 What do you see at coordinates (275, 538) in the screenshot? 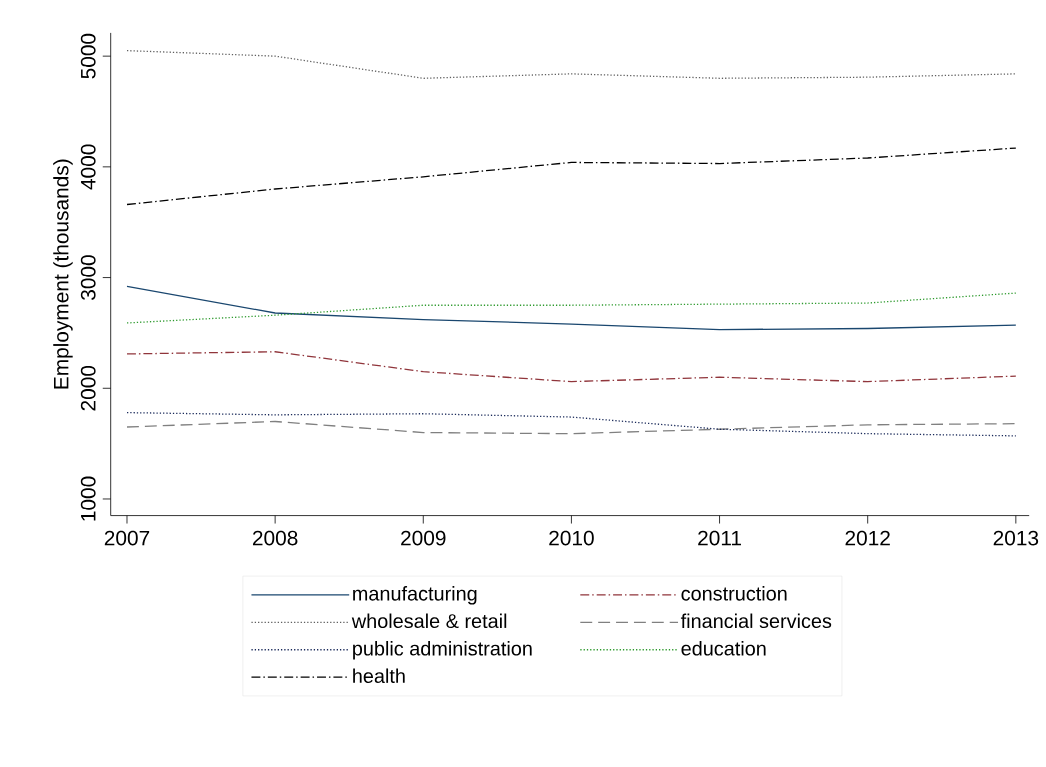
I see `x-tick-label: 2008` at bounding box center [275, 538].